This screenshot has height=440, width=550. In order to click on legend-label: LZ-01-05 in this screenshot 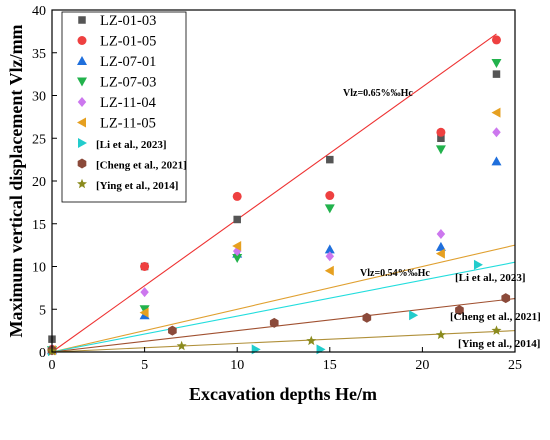, I will do `click(128, 42)`.